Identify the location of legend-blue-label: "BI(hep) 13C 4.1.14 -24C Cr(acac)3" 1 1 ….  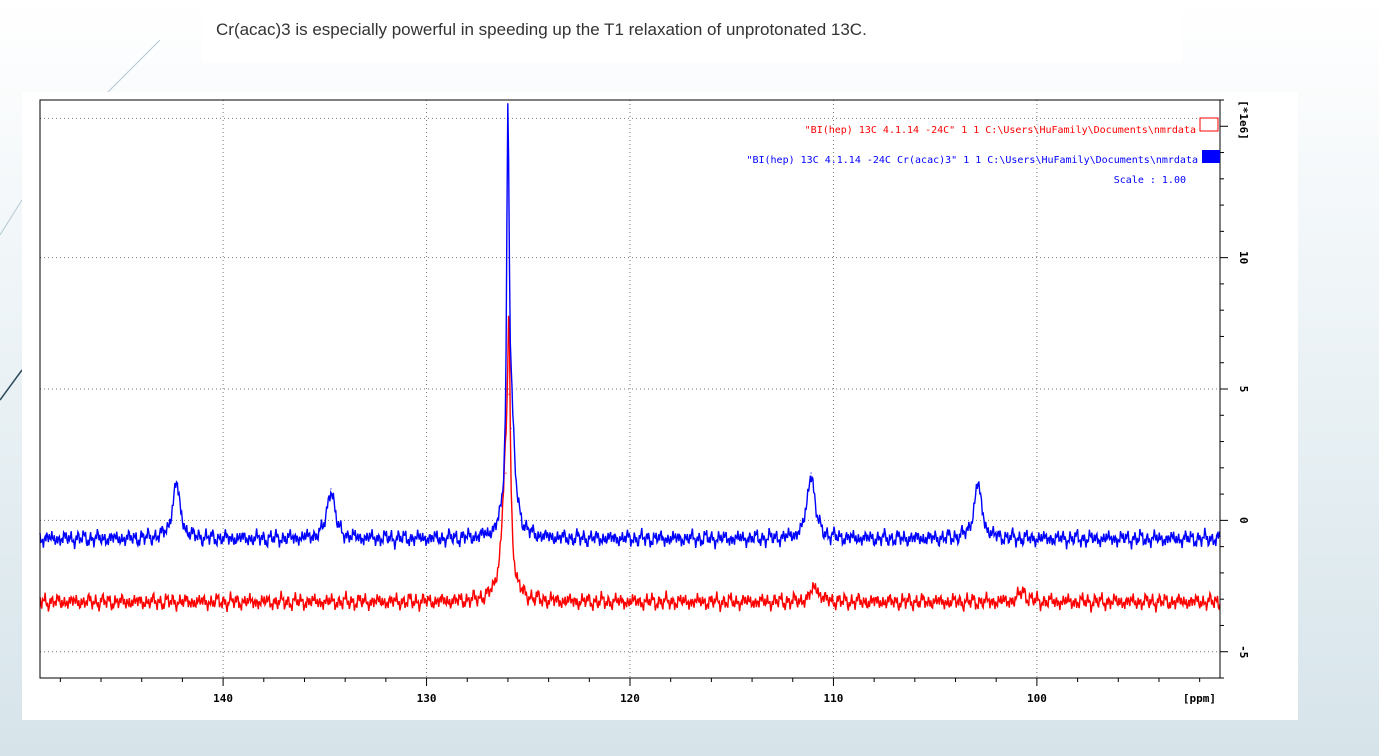
(972, 160).